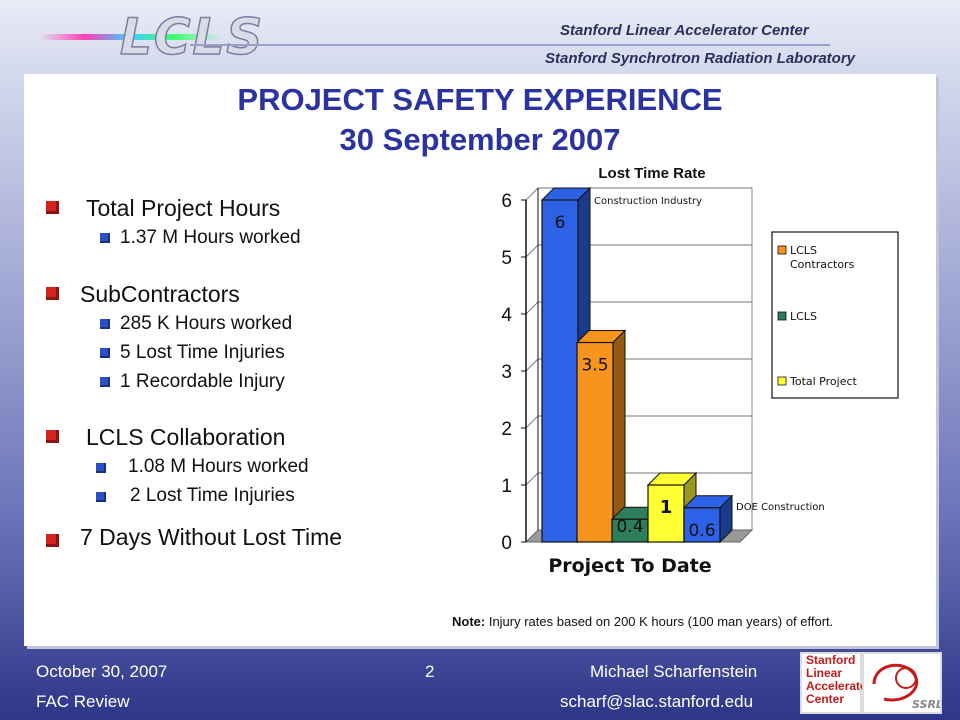  Describe the element at coordinates (637, 365) in the screenshot. I see `chart-bars` at that location.